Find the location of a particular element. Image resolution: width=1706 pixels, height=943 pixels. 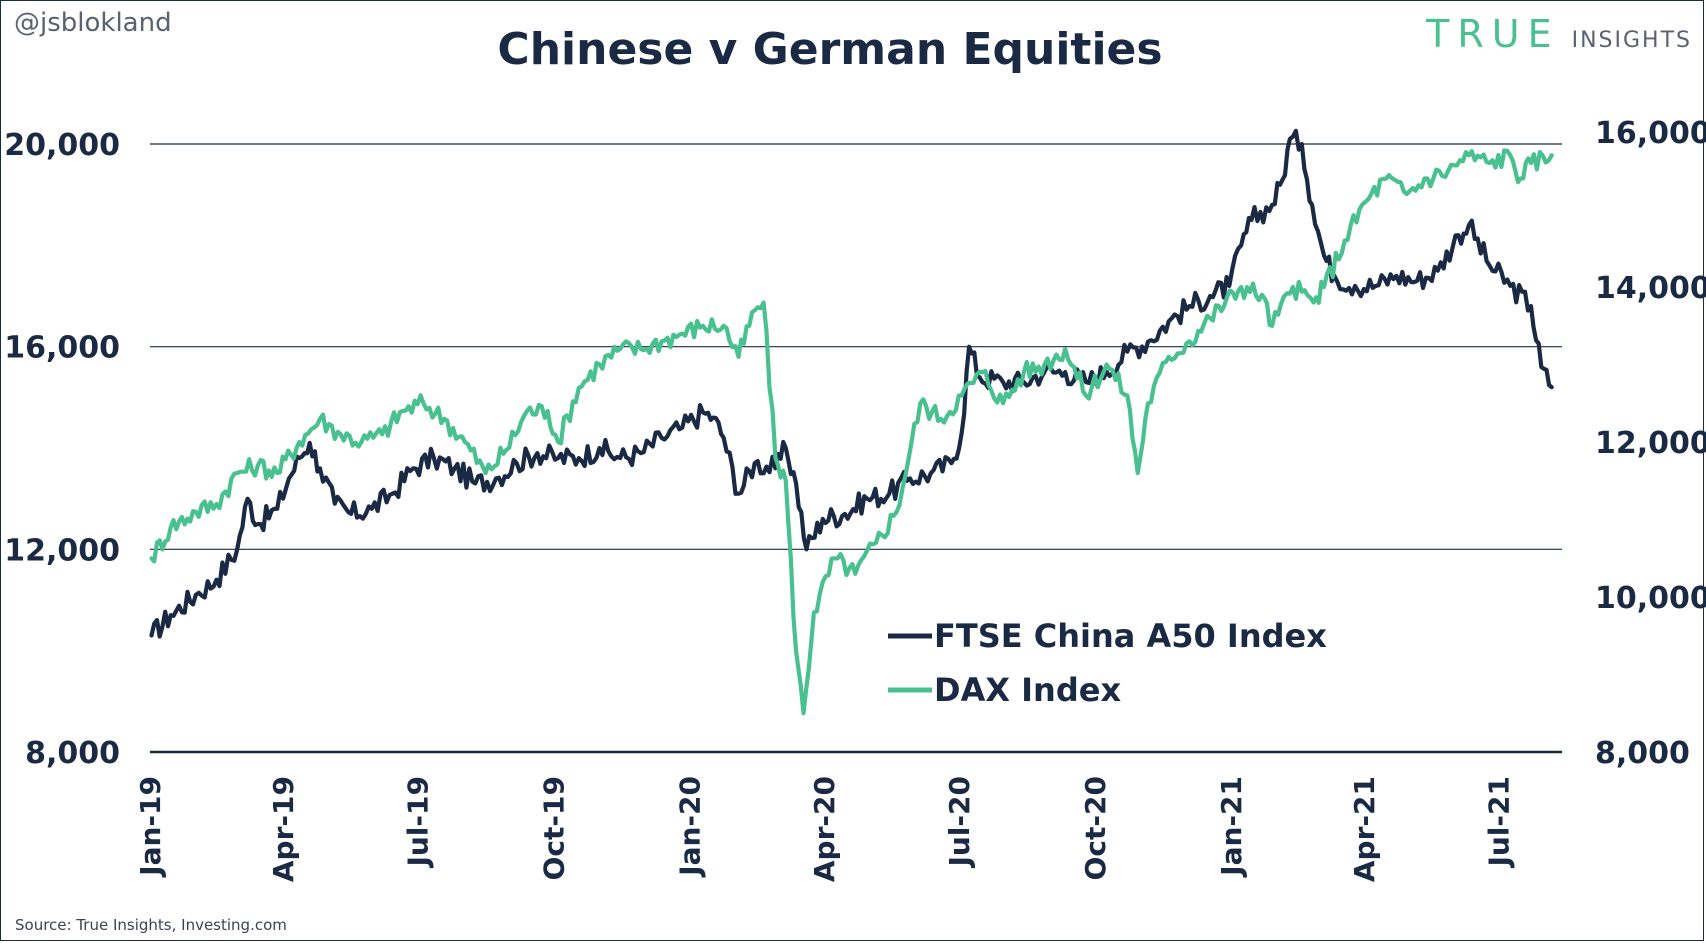

legend: FTSE China A50 Index DAX Index is located at coordinates (1107, 663).